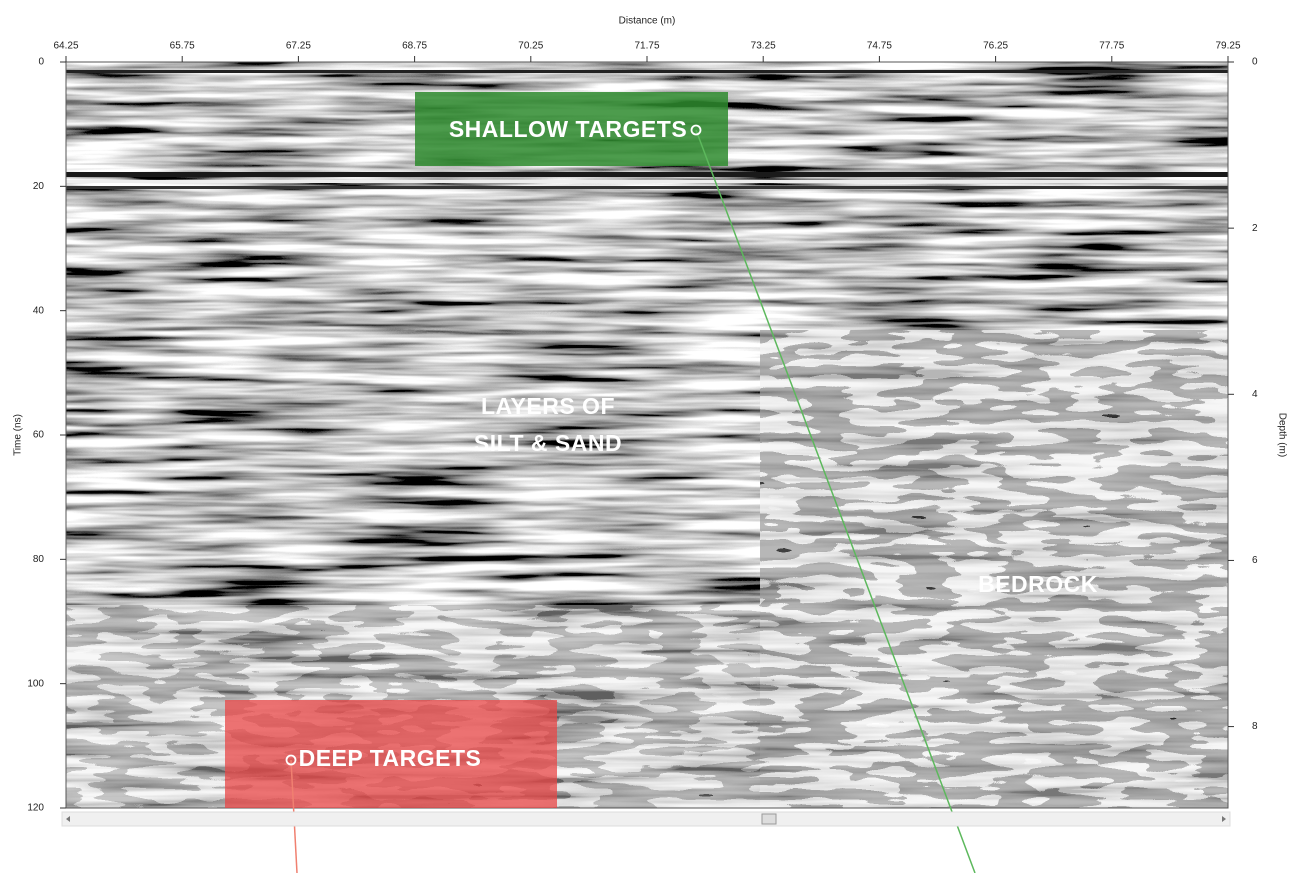 The height and width of the screenshot is (873, 1300). I want to click on x-tick-label: 67.25, so click(298, 46).